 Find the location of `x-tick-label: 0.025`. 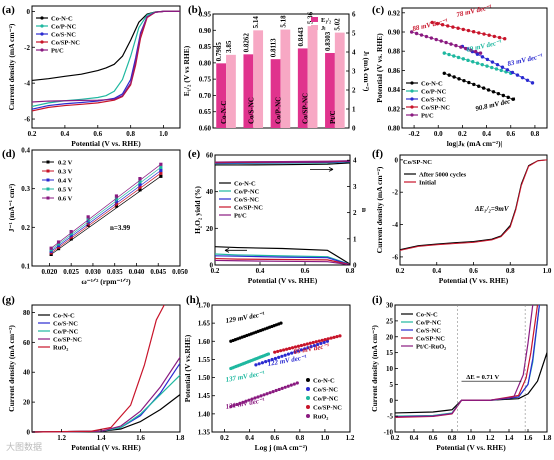

x-tick-label: 0.025 is located at coordinates (71, 272).